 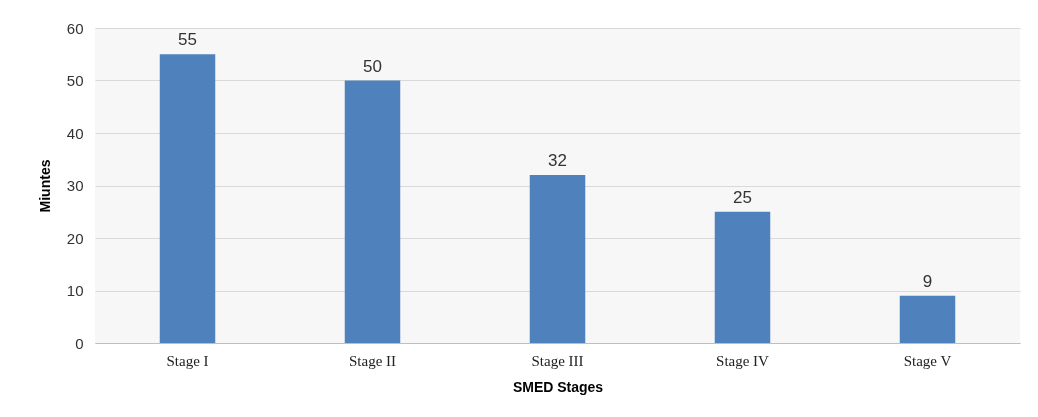 I want to click on y-tick-label: 20, so click(x=75, y=238).